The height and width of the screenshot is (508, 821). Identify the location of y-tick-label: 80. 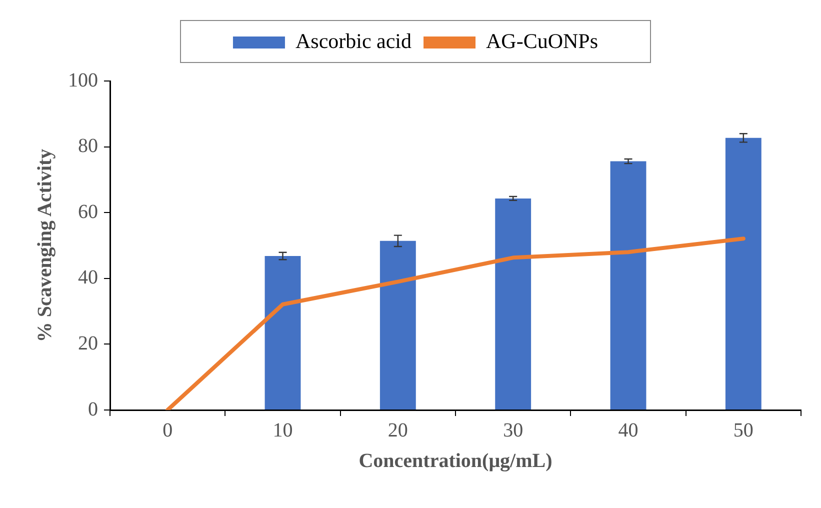
(88, 146).